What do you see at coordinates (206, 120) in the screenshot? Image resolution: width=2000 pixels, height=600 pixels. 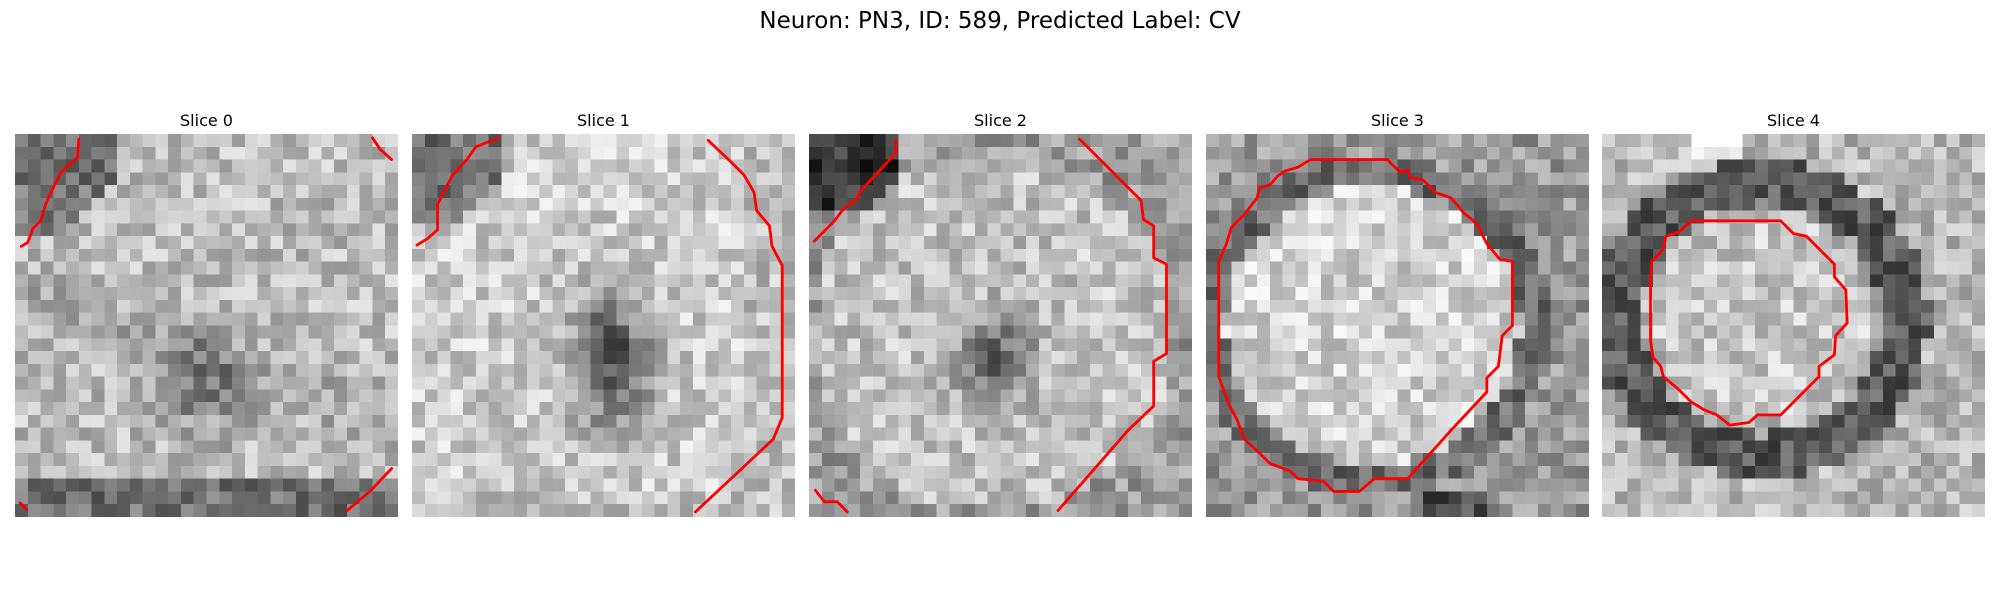 I see `slice-title-0: Slice 0` at bounding box center [206, 120].